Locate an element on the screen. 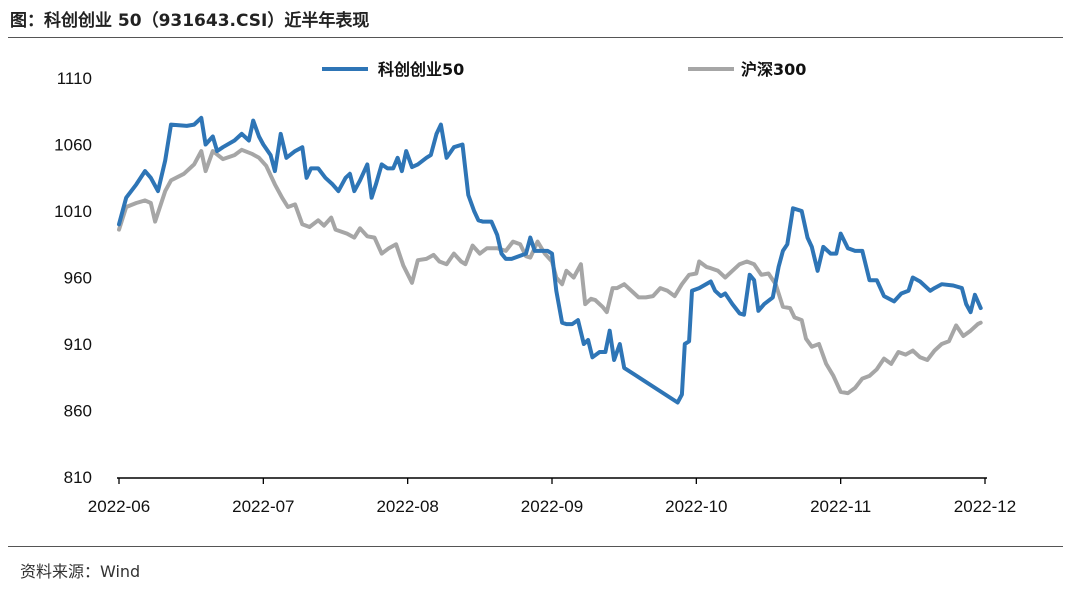  x-tick-label: 2022-06 is located at coordinates (119, 506).